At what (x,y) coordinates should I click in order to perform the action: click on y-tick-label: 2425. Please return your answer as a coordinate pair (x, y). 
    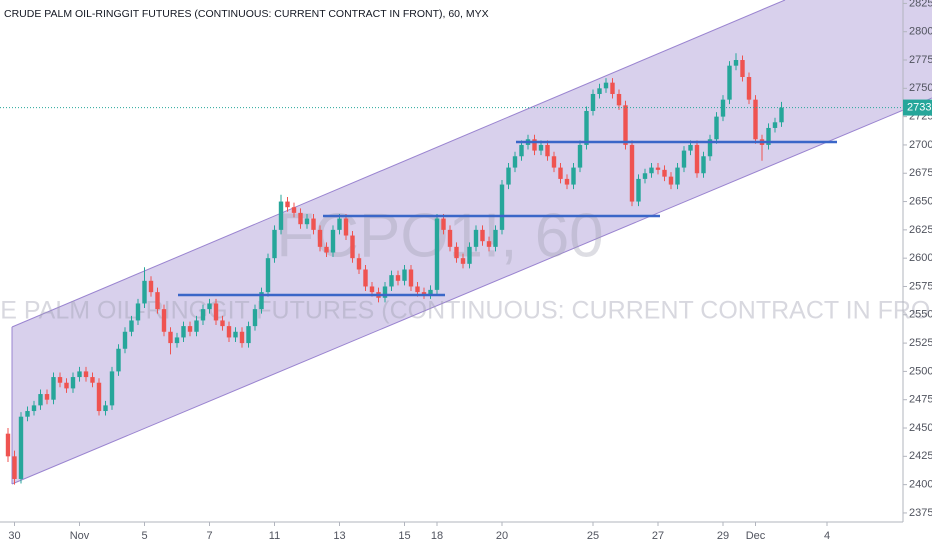
    Looking at the image, I should click on (920, 456).